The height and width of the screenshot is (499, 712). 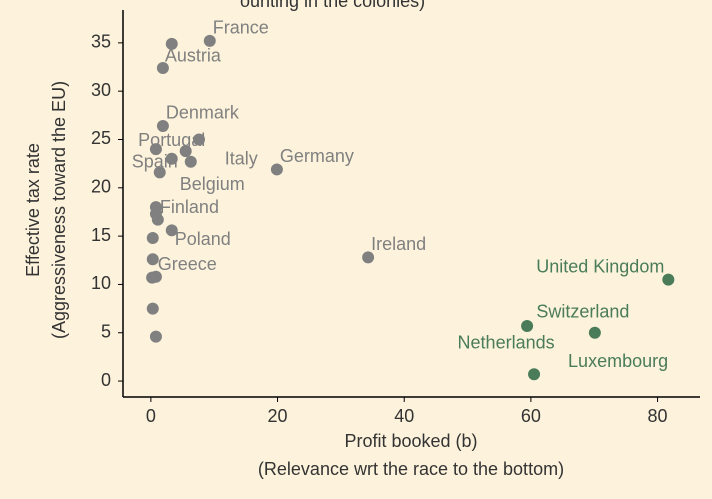 What do you see at coordinates (618, 361) in the screenshot?
I see `point-label: Luxembourg` at bounding box center [618, 361].